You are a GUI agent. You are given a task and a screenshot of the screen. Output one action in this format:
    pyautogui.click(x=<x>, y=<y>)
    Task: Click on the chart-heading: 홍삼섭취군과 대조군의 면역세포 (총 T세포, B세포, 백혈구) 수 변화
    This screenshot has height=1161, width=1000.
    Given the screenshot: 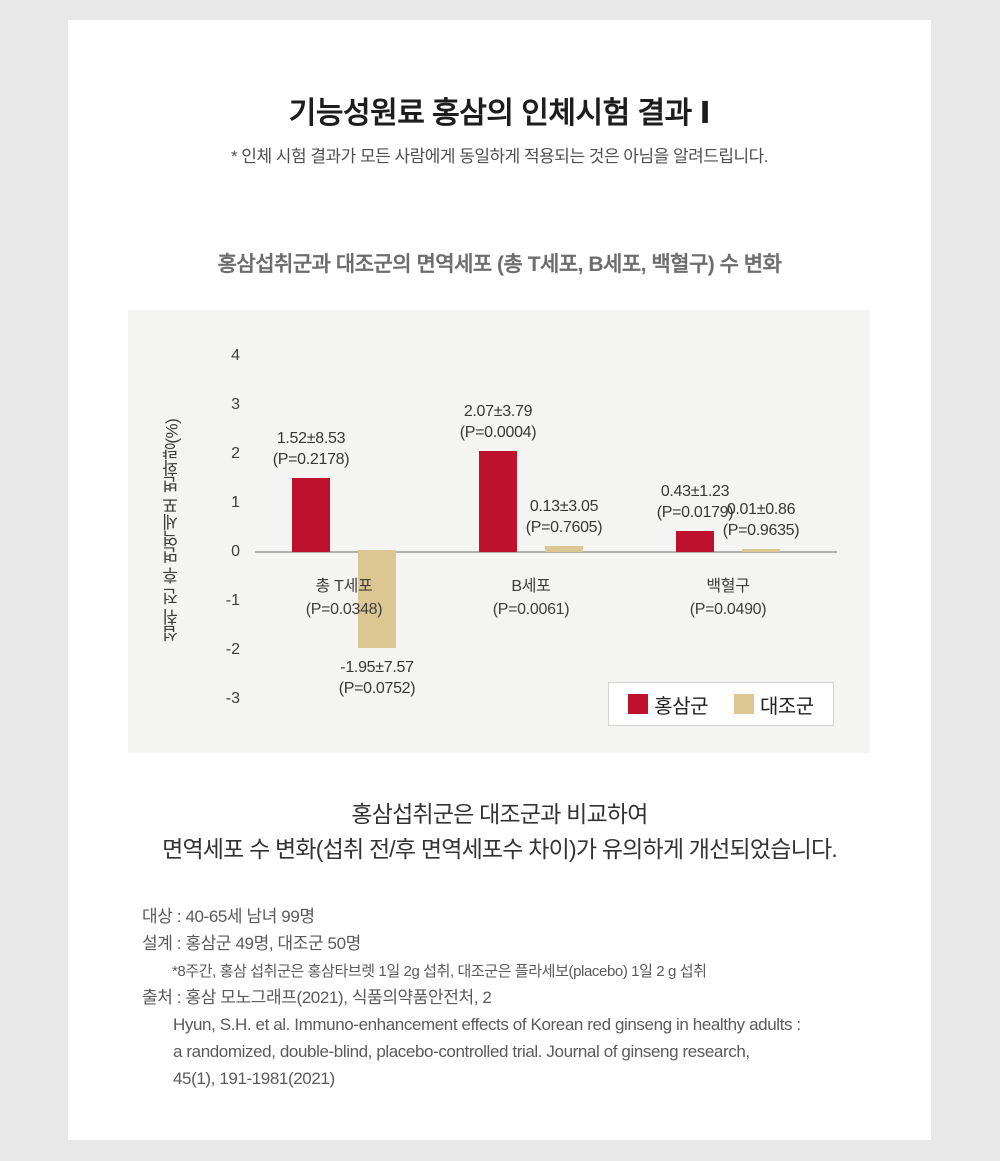 What is the action you would take?
    pyautogui.click(x=499, y=264)
    